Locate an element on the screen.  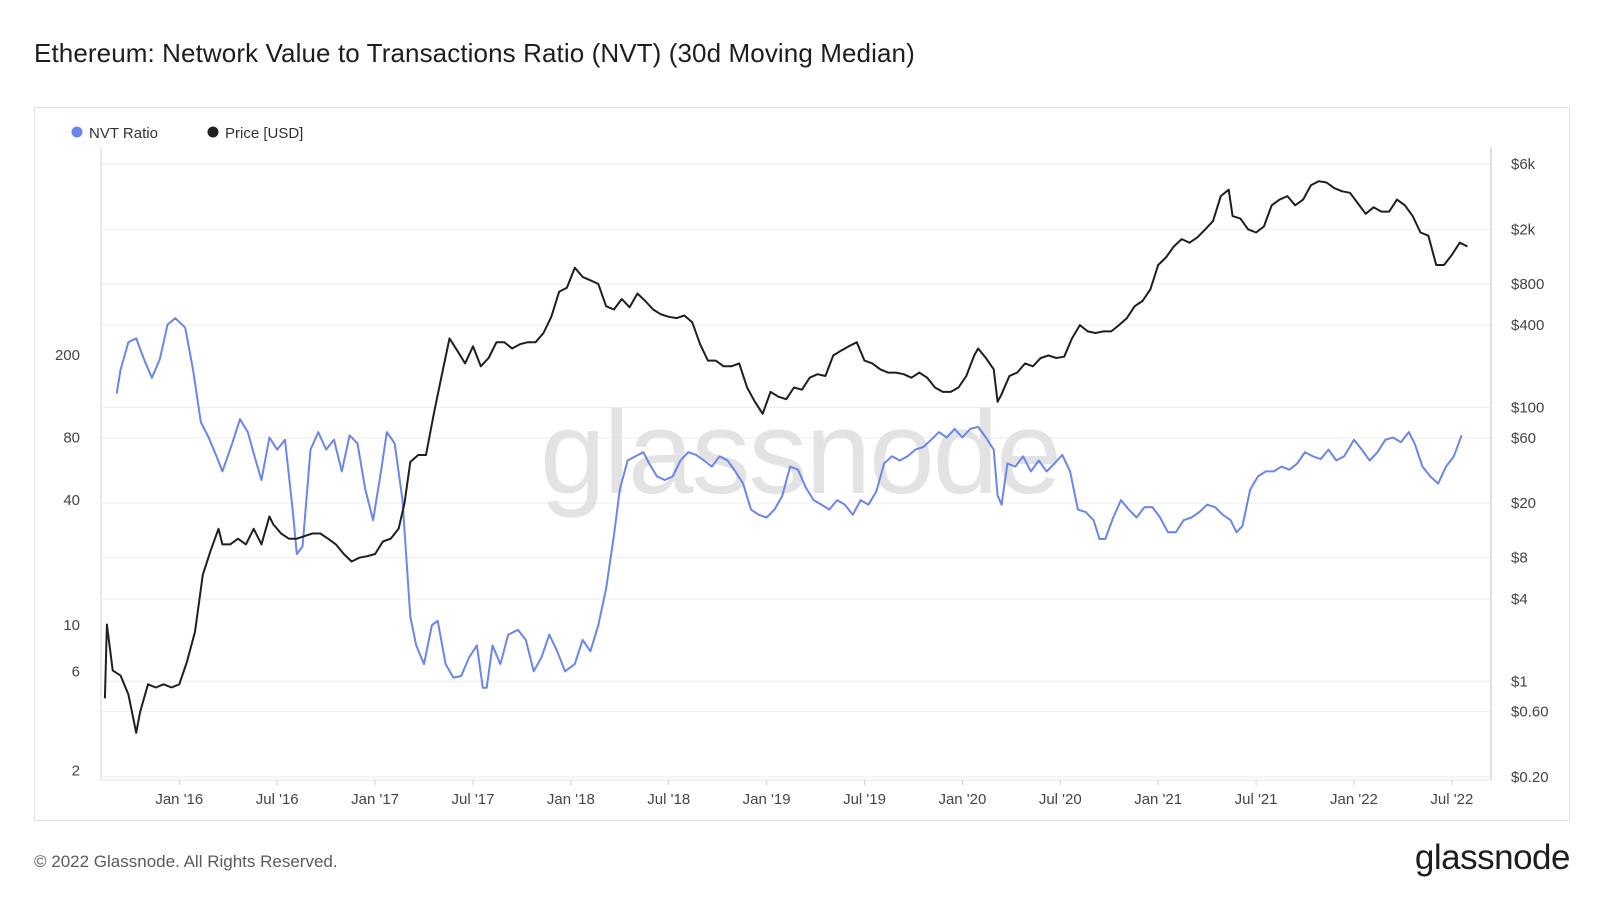
brand-logo: glassnode is located at coordinates (1492, 857).